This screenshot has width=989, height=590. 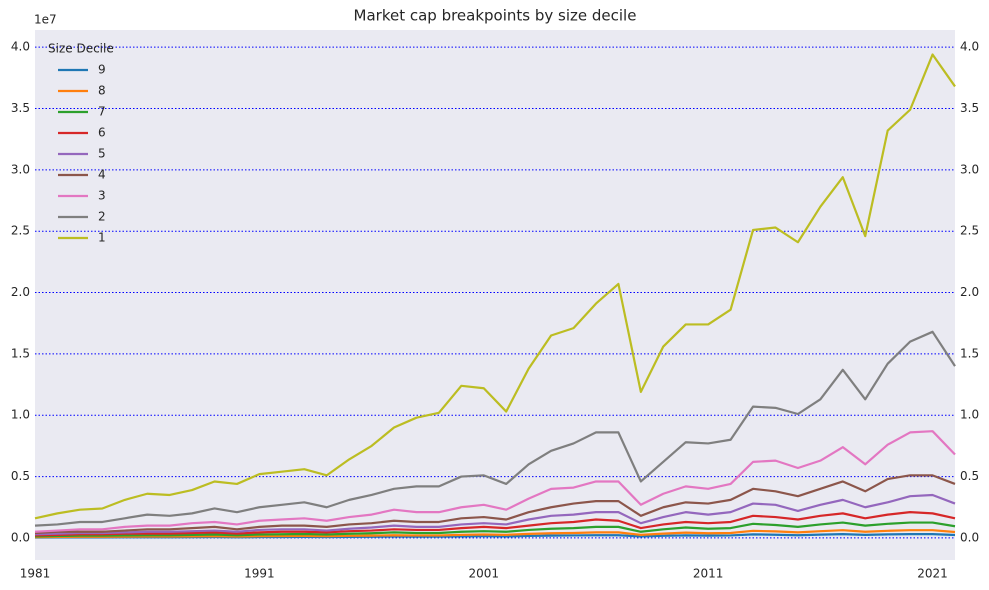 What do you see at coordinates (102, 196) in the screenshot?
I see `legend-label: 3` at bounding box center [102, 196].